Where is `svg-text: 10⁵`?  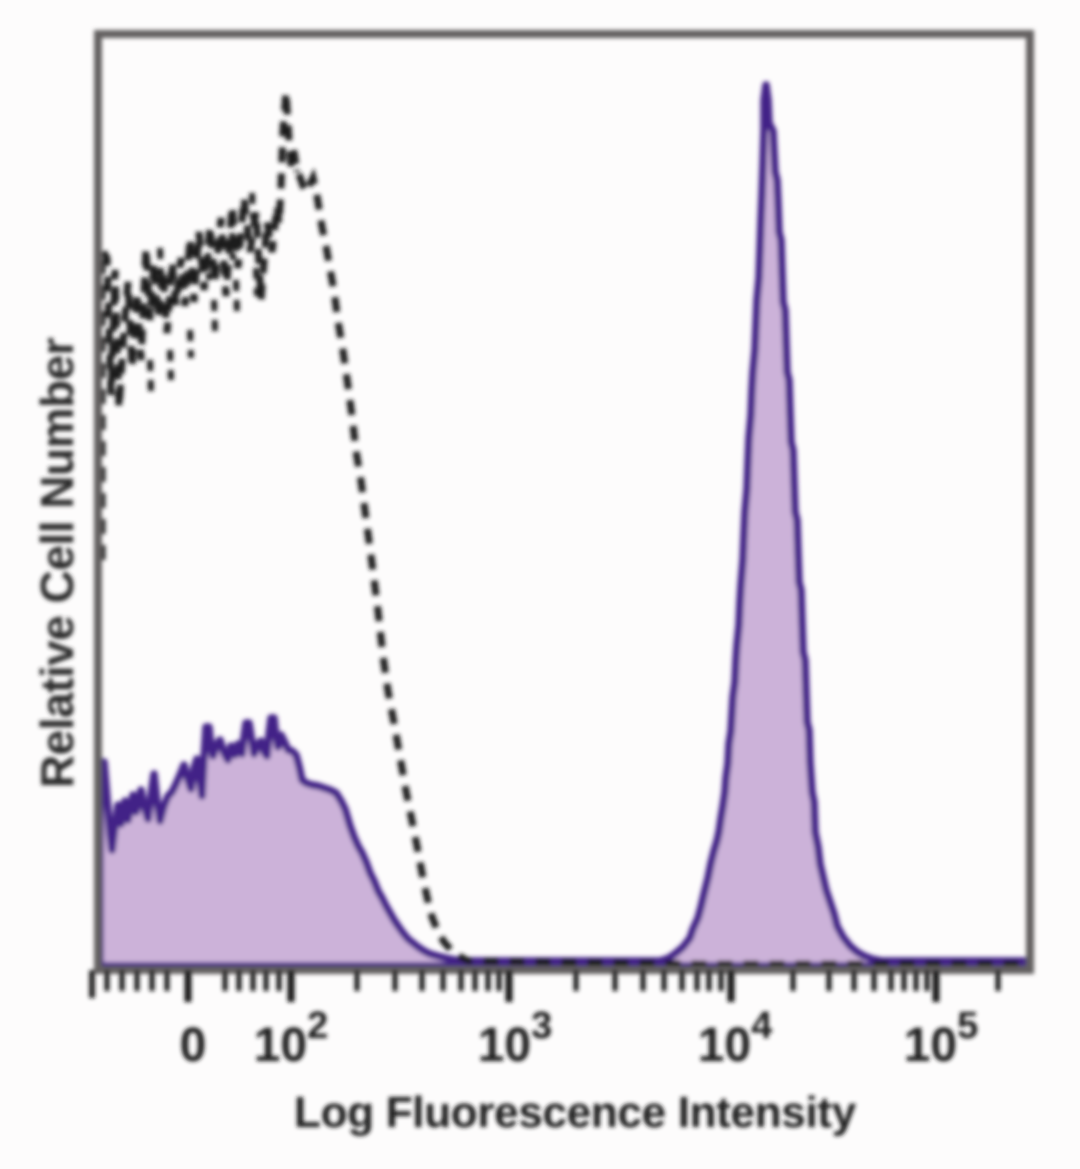 svg-text: 10⁵ is located at coordinates (941, 1038).